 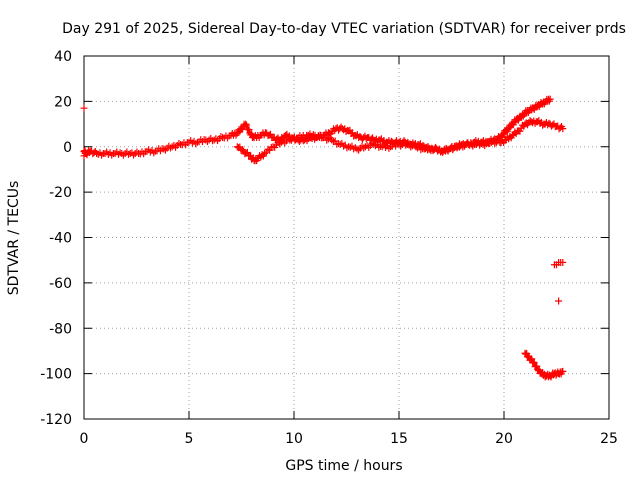 I want to click on y-tick-label: 20, so click(x=63, y=102).